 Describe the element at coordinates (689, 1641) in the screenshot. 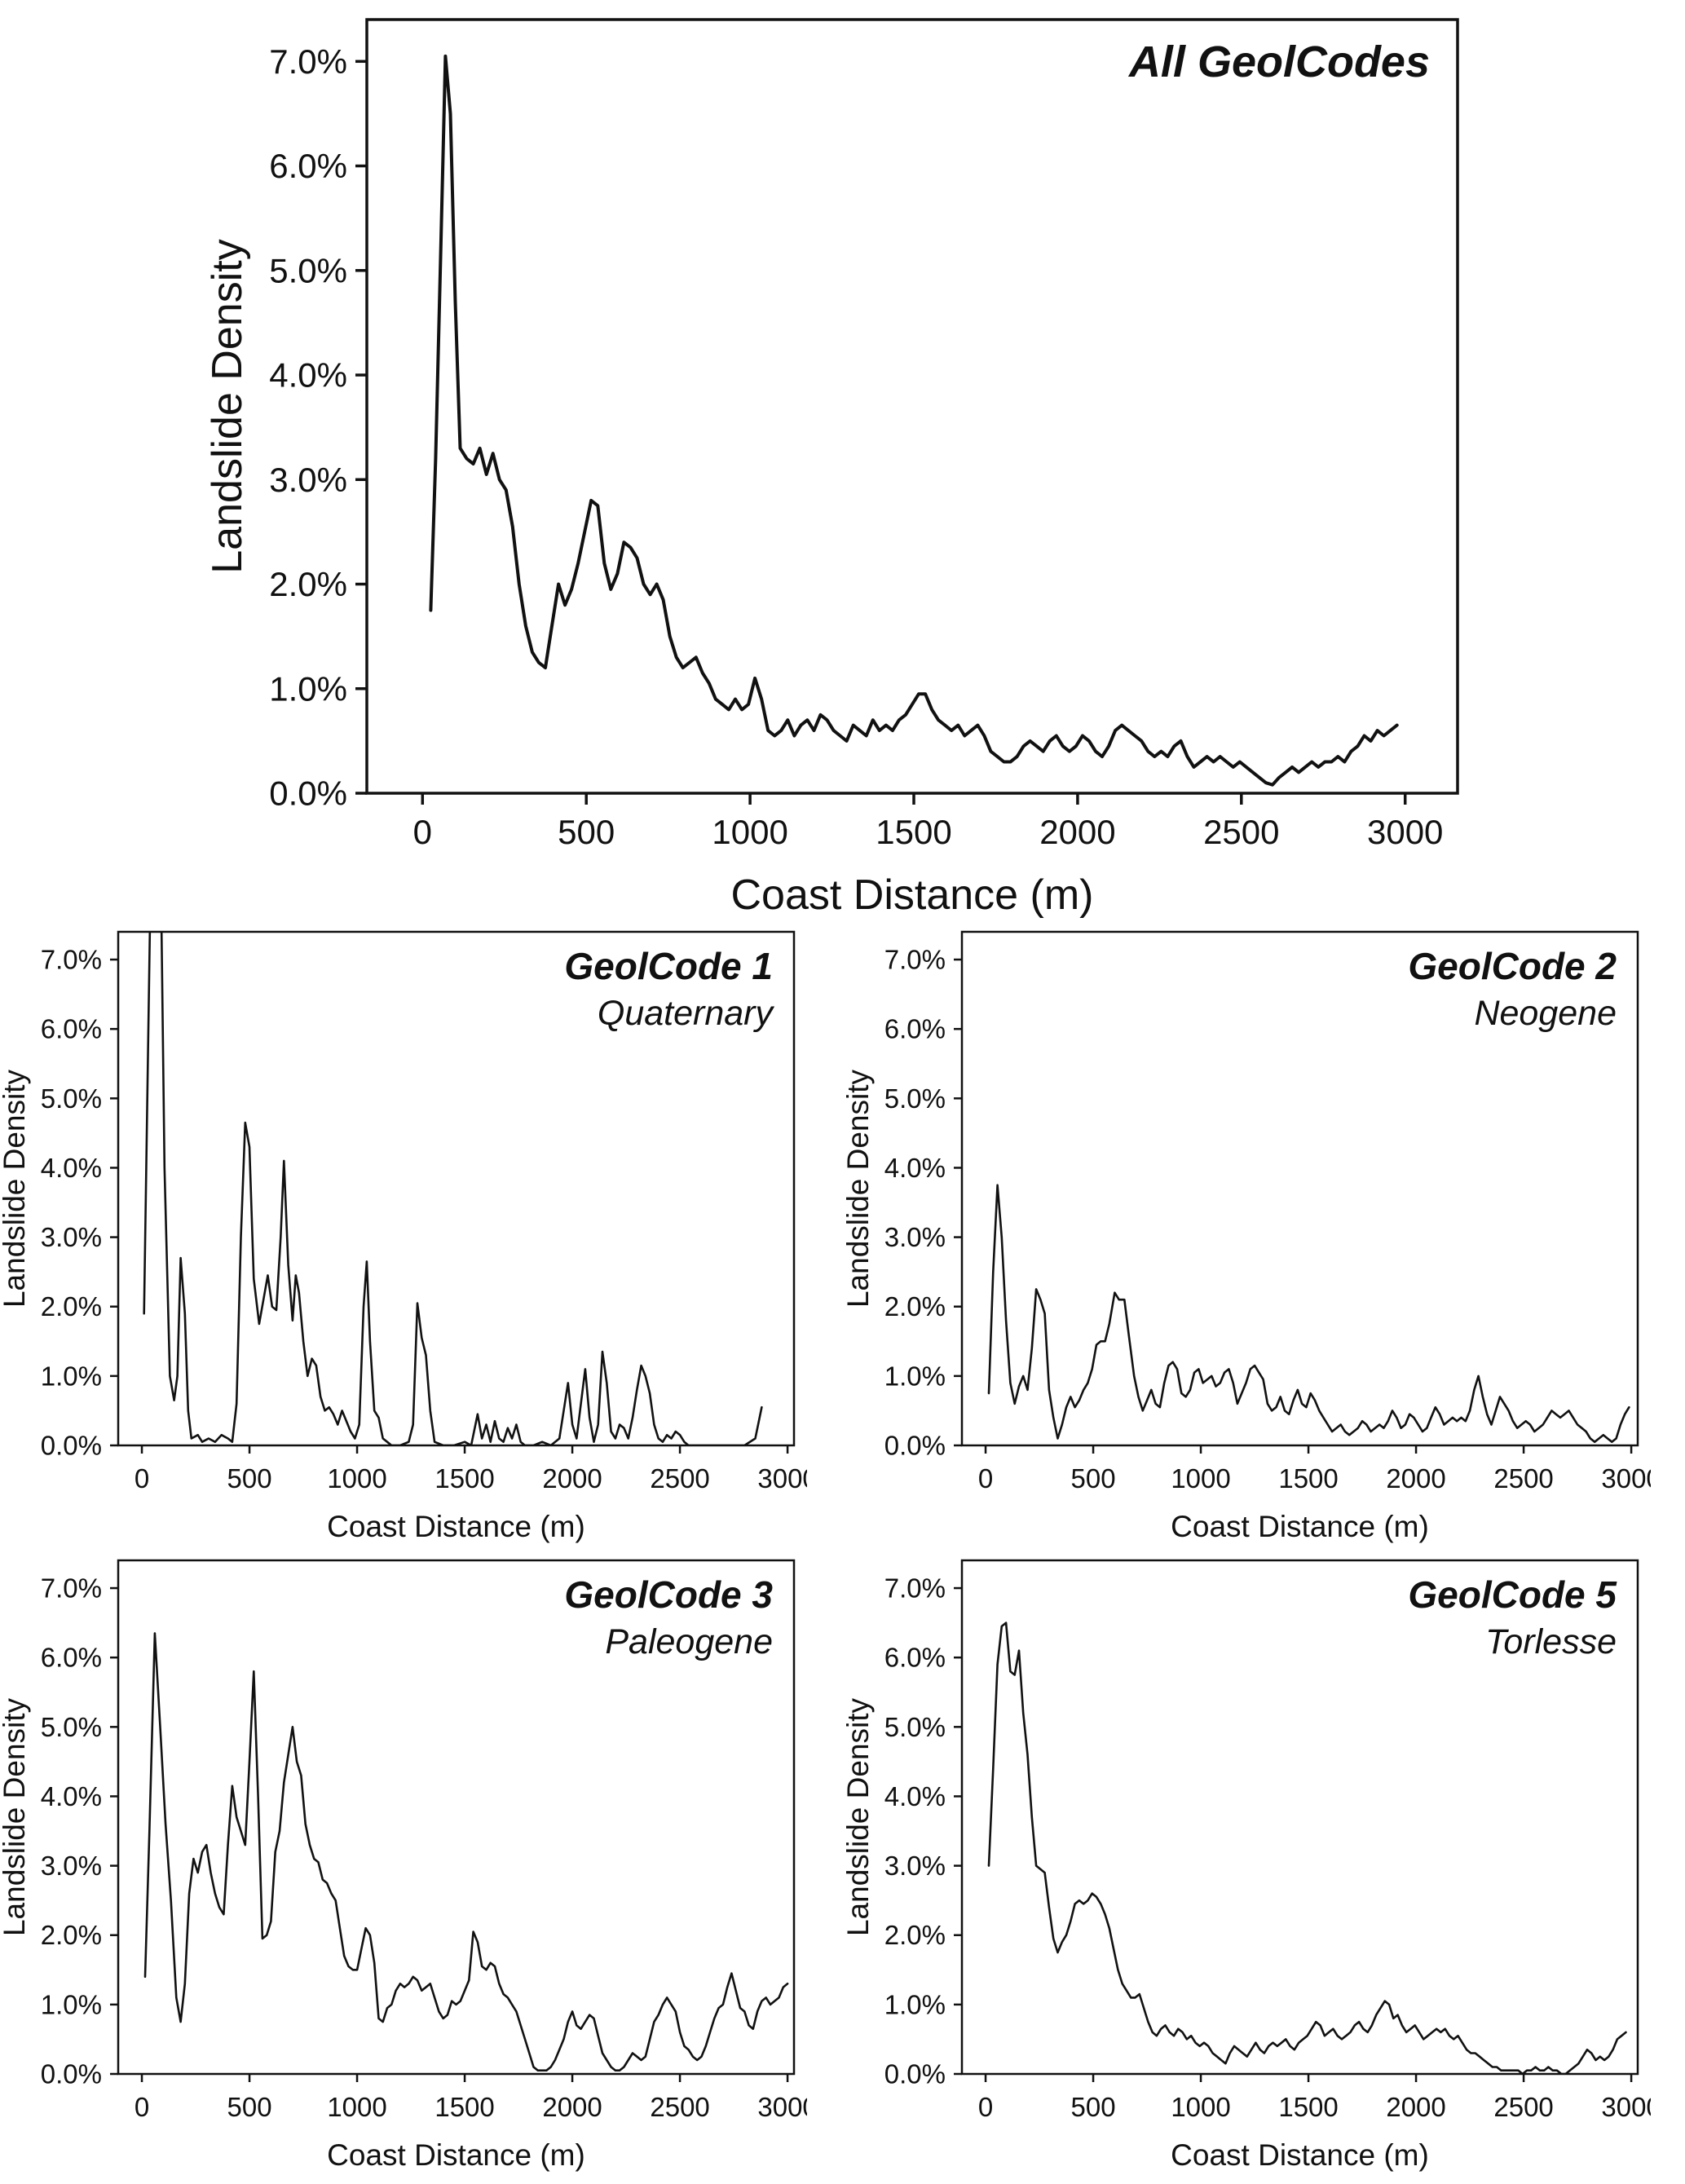

I see `chart-subtitle: Paleogene` at that location.